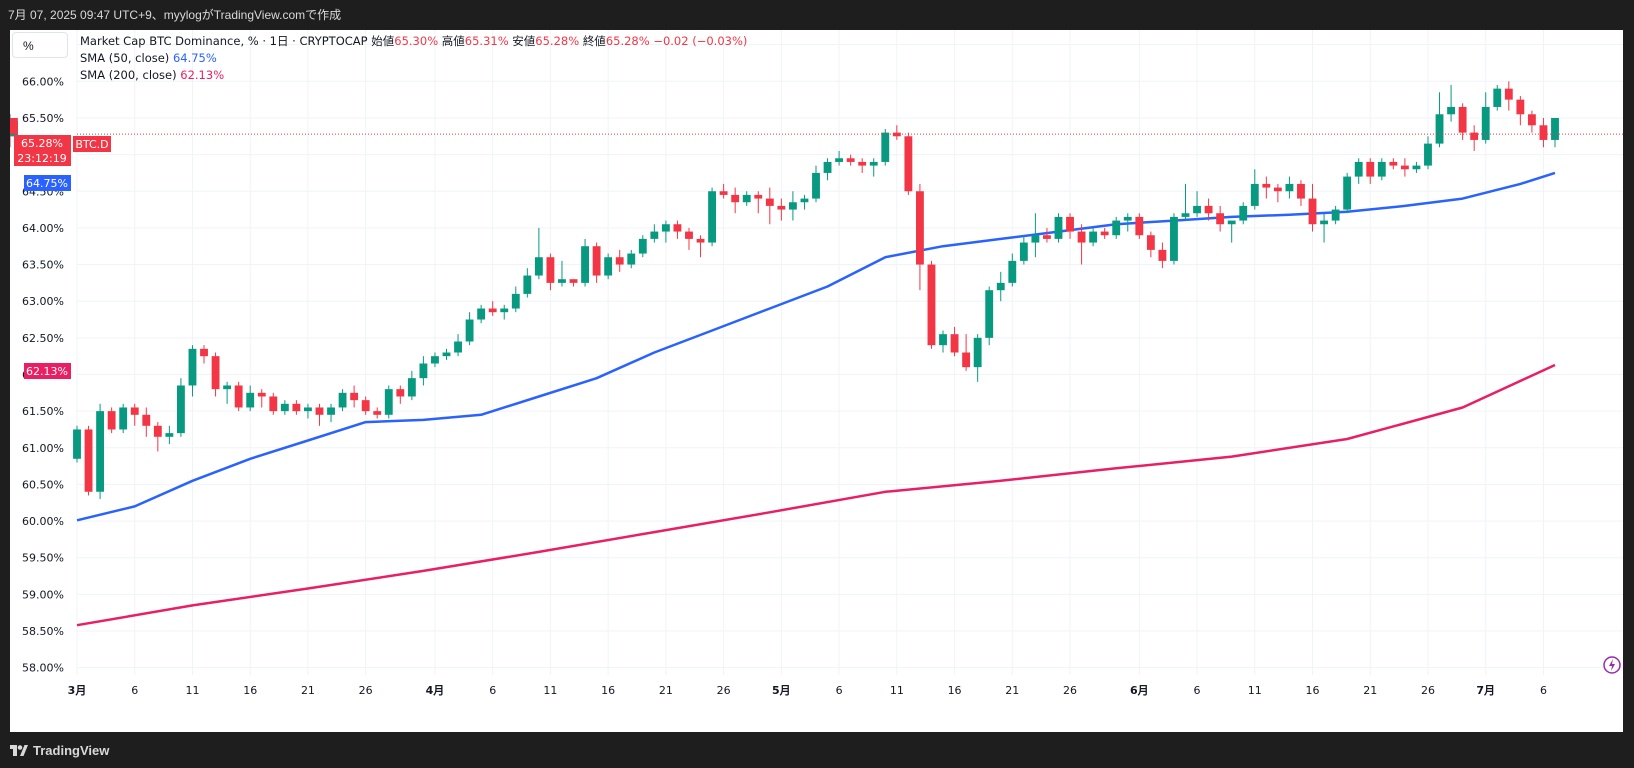  What do you see at coordinates (43, 594) in the screenshot?
I see `y-tick-label: 59.00%` at bounding box center [43, 594].